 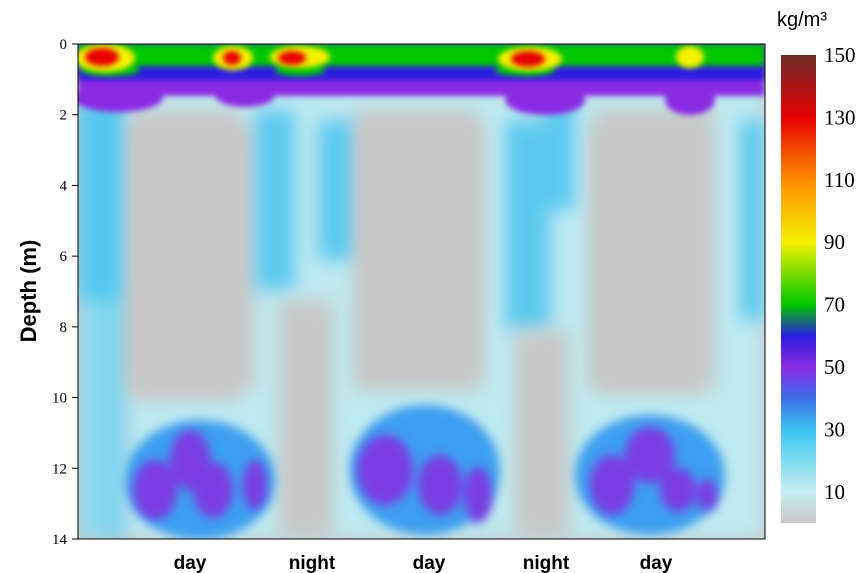 What do you see at coordinates (64, 257) in the screenshot?
I see `y-tick-label: 6` at bounding box center [64, 257].